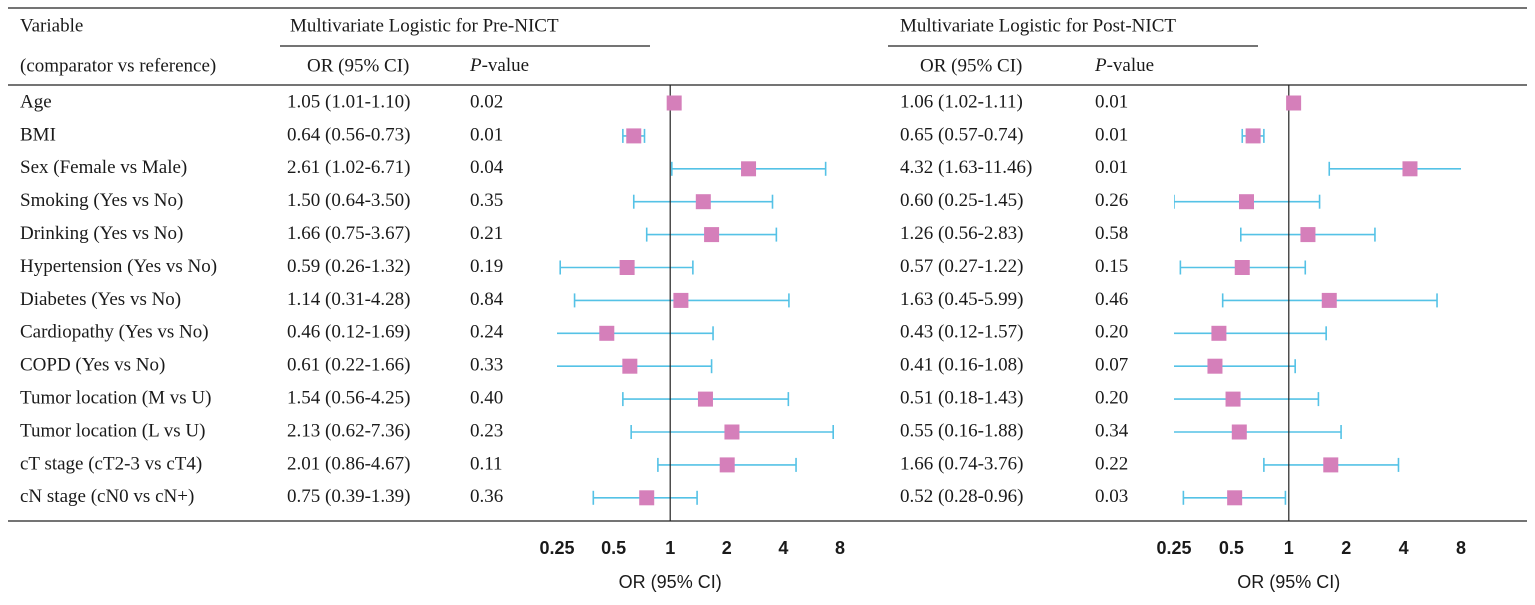 This screenshot has width=1535, height=605. I want to click on or-ci-label: 1.66 (0.74-3.76), so click(961, 463).